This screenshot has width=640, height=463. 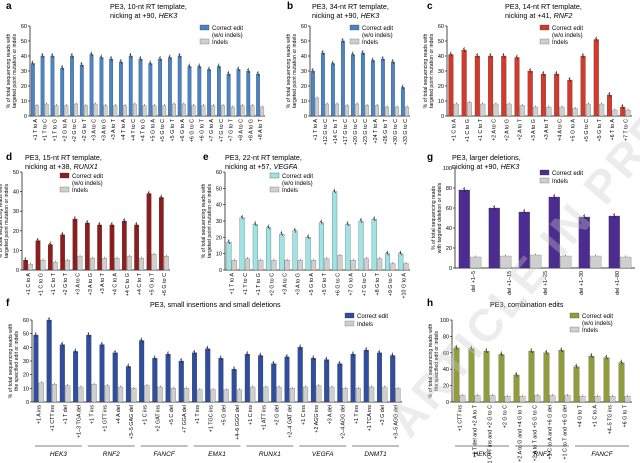 I want to click on panel-c-legend-swatch-indels, so click(x=544, y=41).